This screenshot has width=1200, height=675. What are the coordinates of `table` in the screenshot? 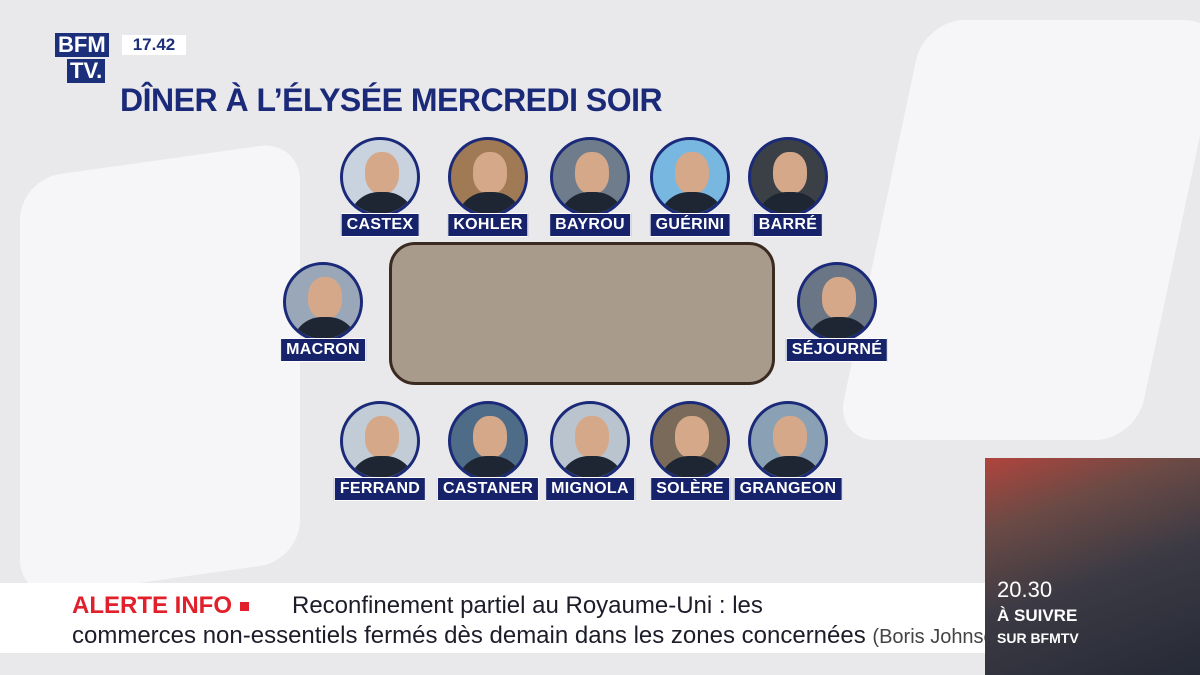 It's located at (582, 313).